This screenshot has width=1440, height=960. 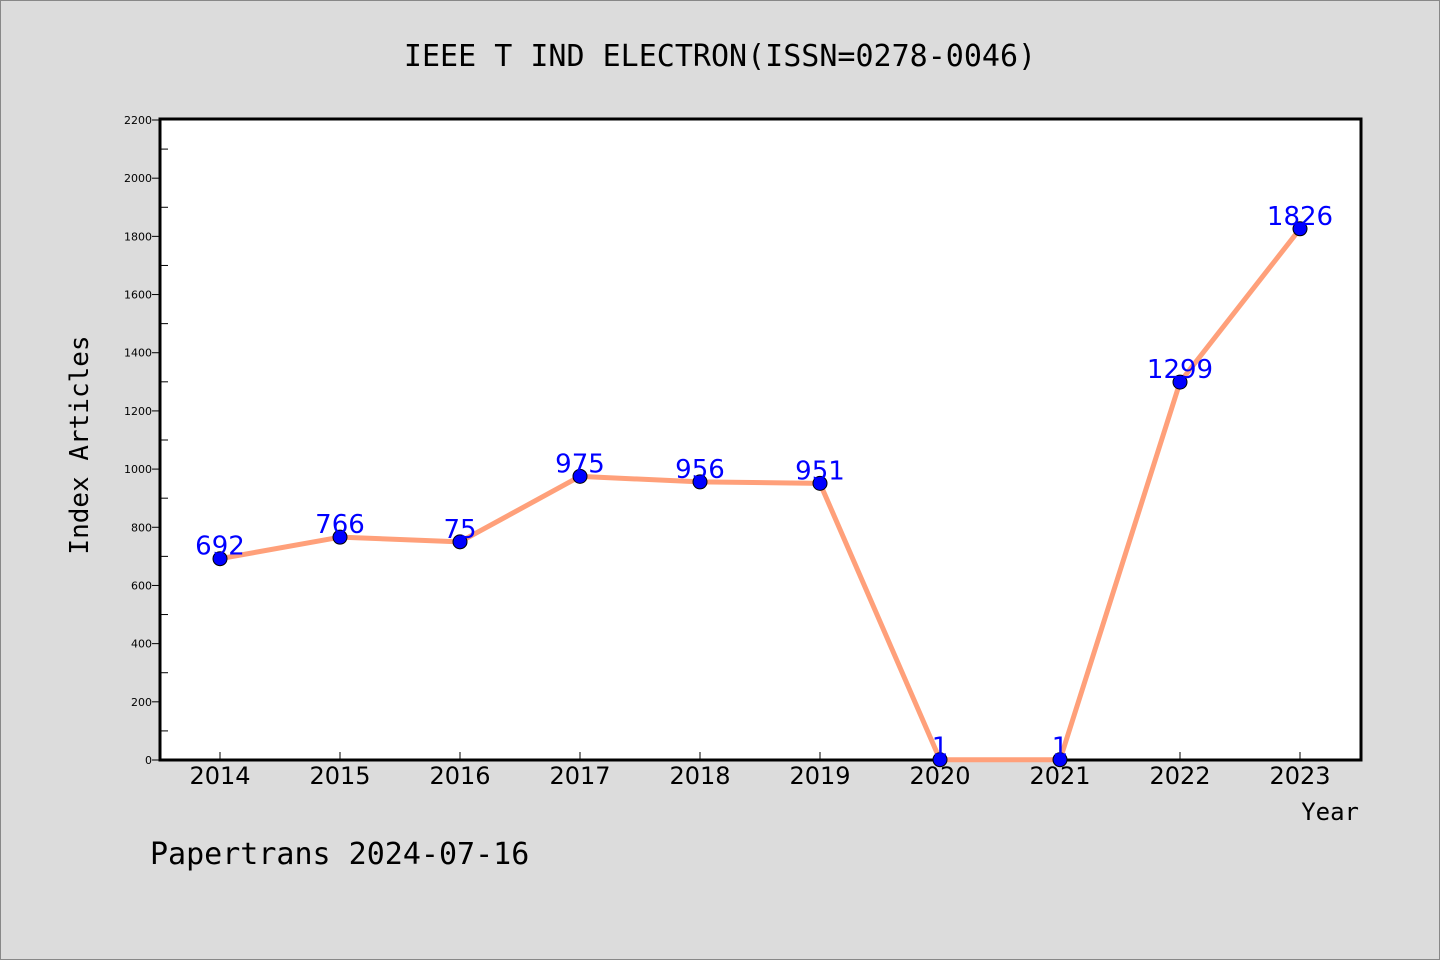 I want to click on y-tick-label: 0, so click(x=148, y=760).